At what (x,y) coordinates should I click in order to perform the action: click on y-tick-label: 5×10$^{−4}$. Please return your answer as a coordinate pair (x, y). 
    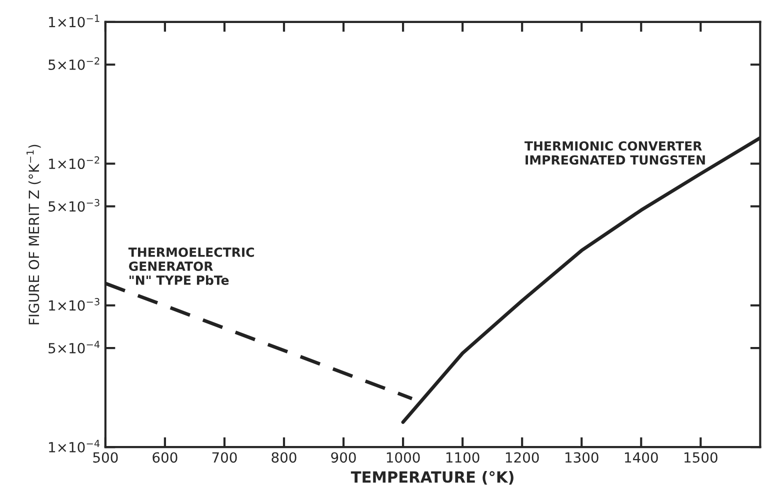
    Looking at the image, I should click on (74, 347).